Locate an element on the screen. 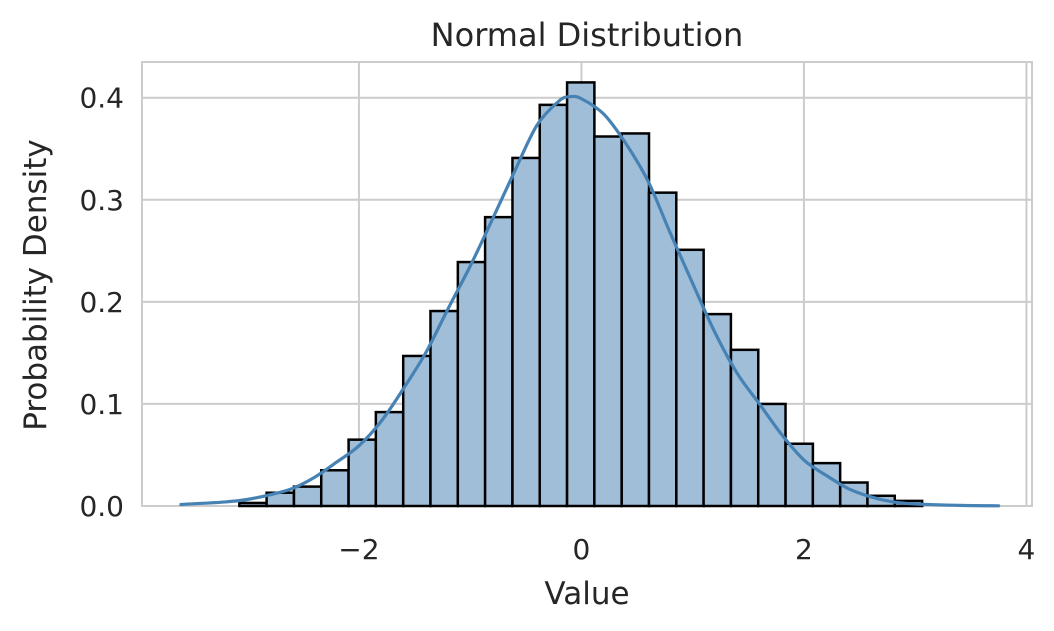 This screenshot has width=1054, height=631. y-tick-label-2: 0.2 is located at coordinates (101, 302).